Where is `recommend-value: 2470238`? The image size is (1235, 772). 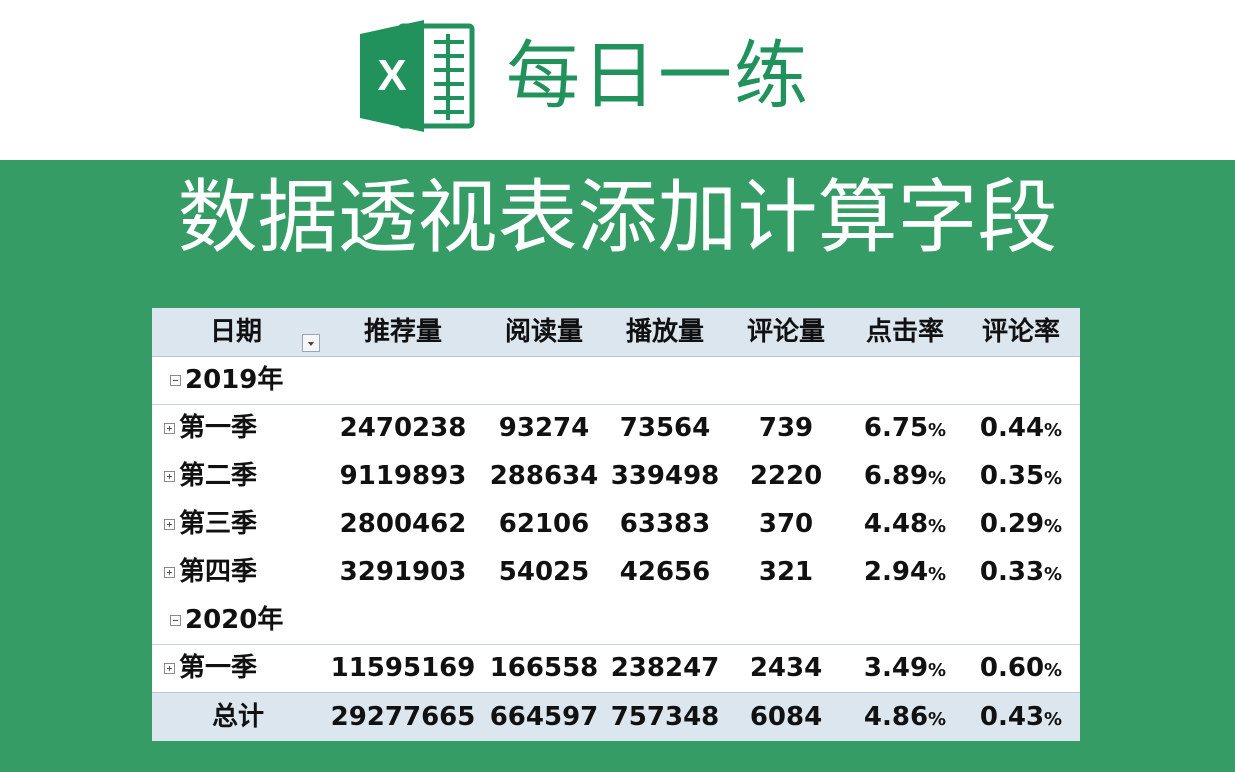 recommend-value: 2470238 is located at coordinates (403, 428).